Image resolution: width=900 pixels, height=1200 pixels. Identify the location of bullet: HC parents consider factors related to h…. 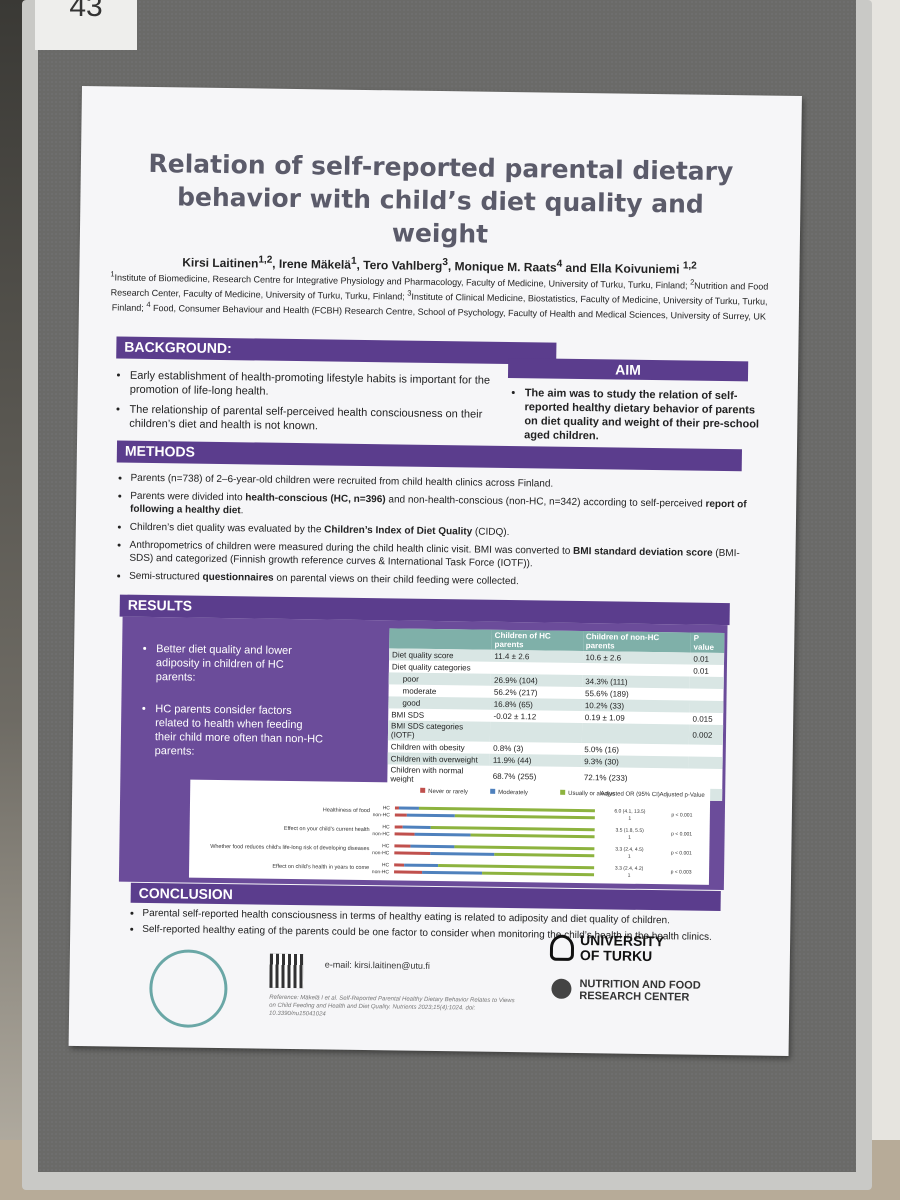
(240, 731).